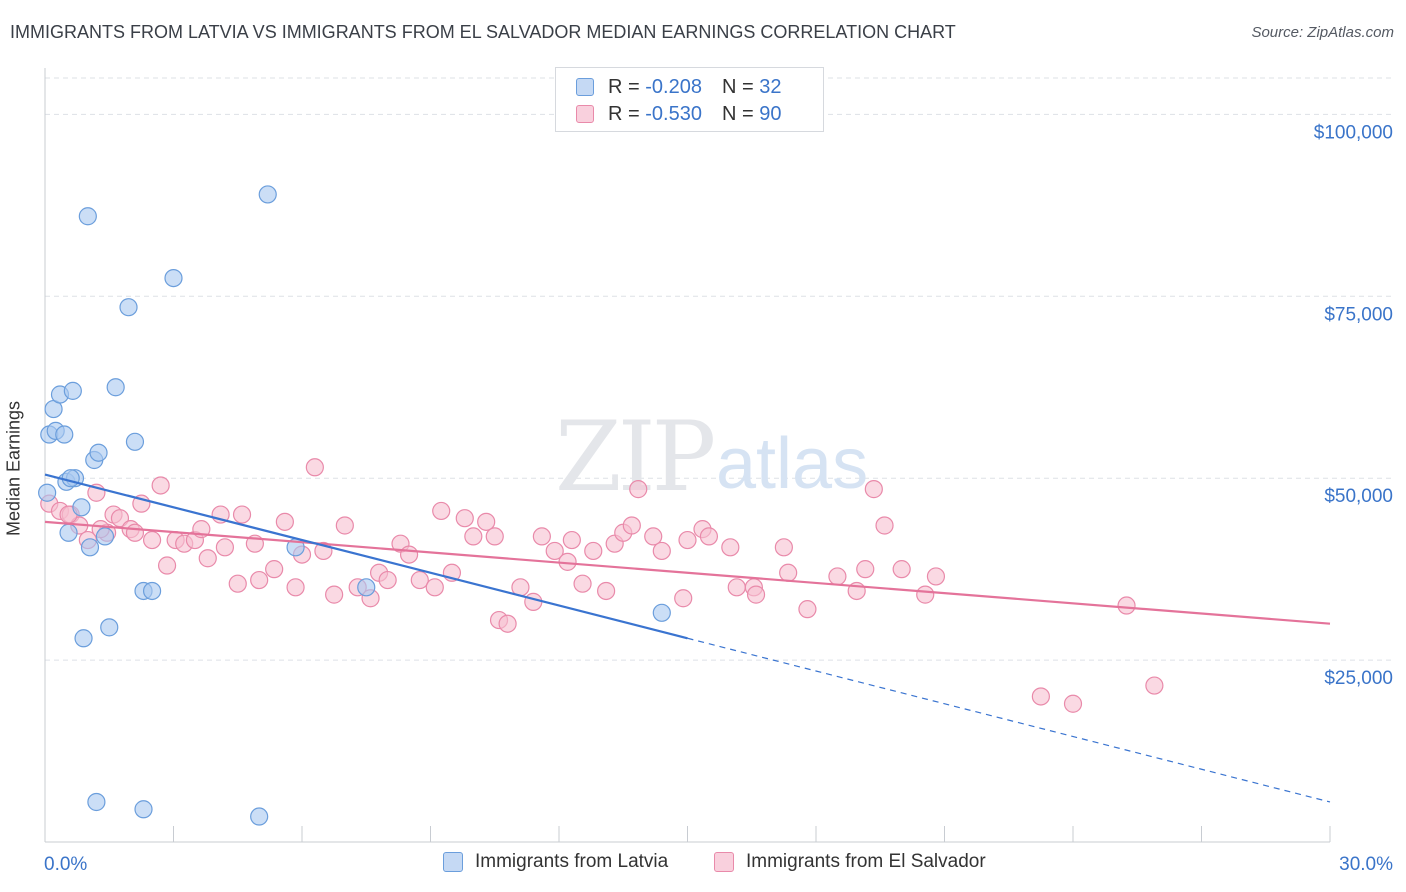  What do you see at coordinates (737, 113) in the screenshot?
I see `elsalvador-n-label: N =` at bounding box center [737, 113].